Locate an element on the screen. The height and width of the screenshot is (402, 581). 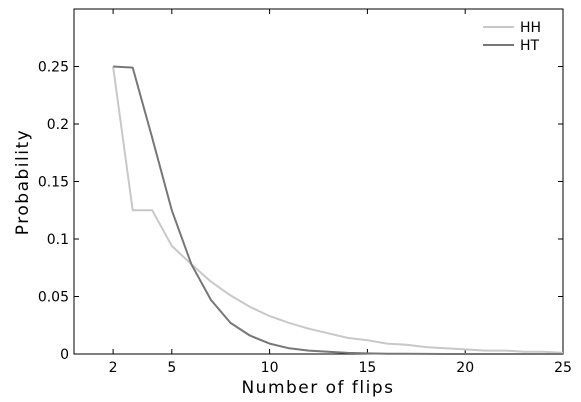
x-tick-label: 25 is located at coordinates (563, 368).